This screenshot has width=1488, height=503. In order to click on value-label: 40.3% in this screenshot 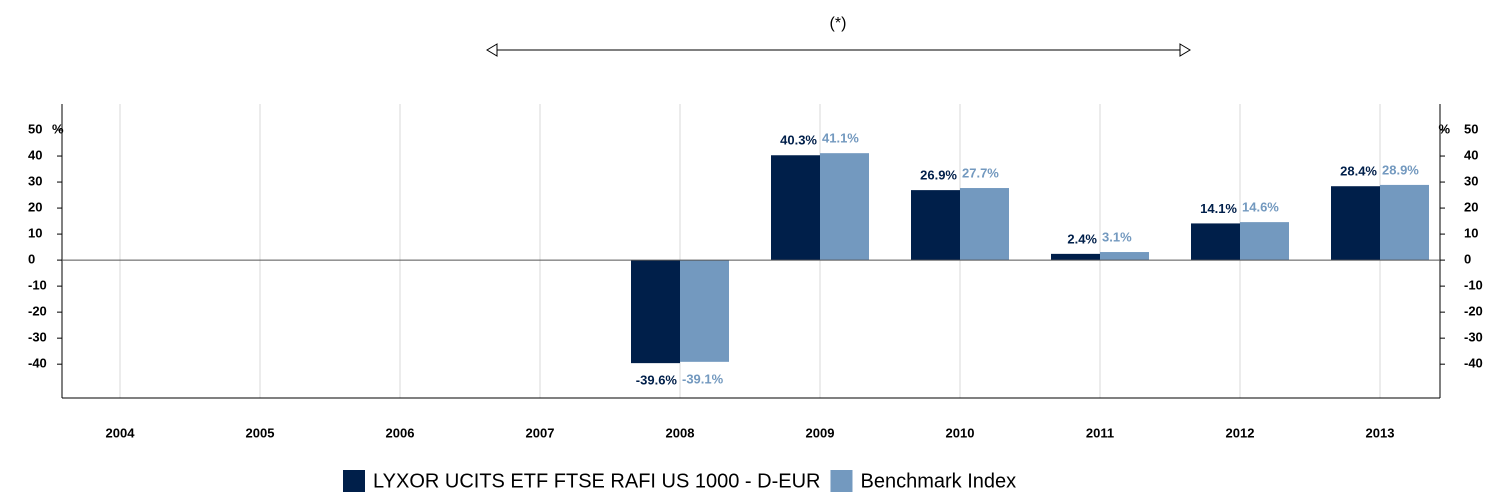, I will do `click(798, 140)`.